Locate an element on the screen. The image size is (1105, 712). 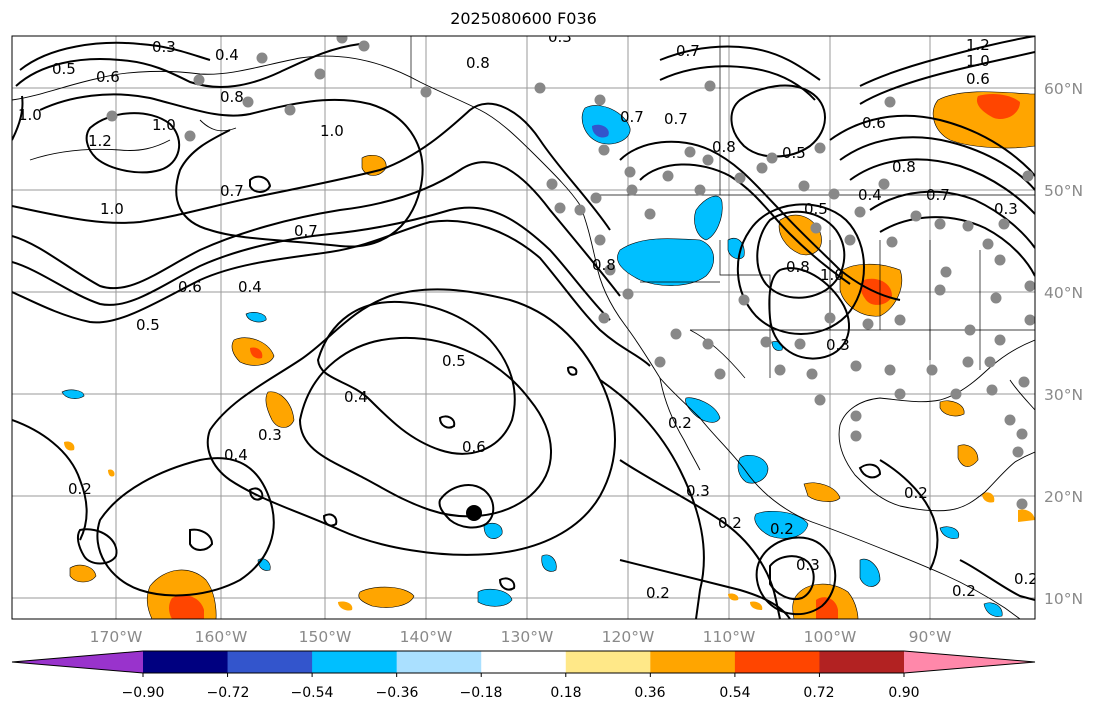
colorbar-tick-label: −0.90 is located at coordinates (143, 693).